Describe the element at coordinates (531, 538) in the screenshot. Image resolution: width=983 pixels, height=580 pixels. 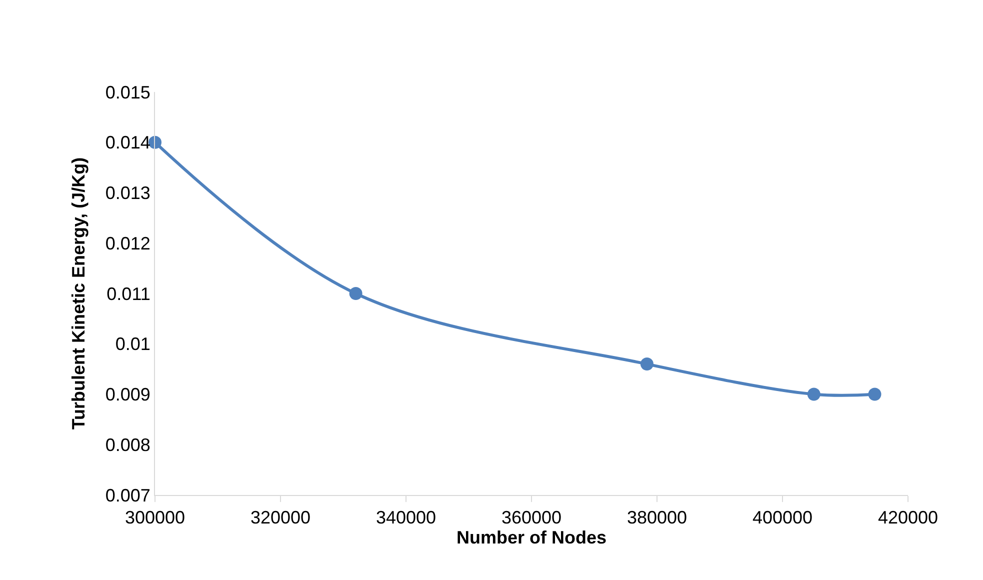
I see `x-axis-title: Number of Nodes` at that location.